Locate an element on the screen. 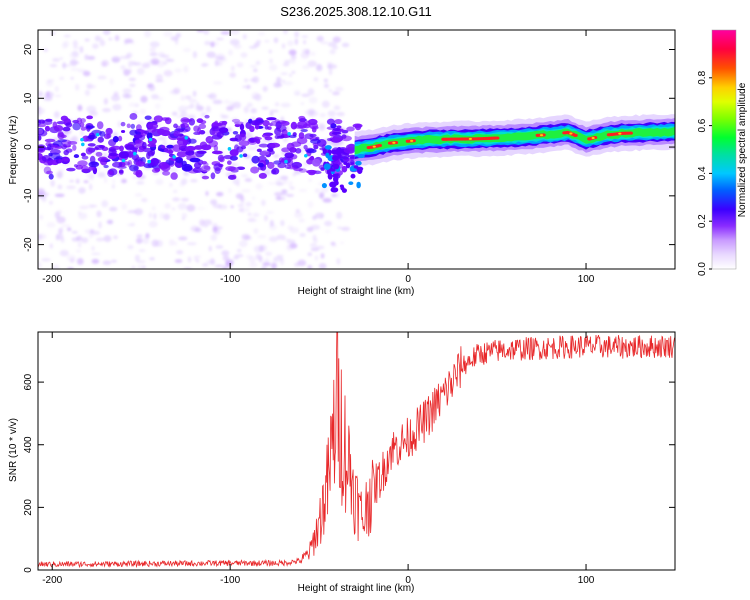 This screenshot has height=600, width=750. snr-x-tick-label: 0 is located at coordinates (408, 580).